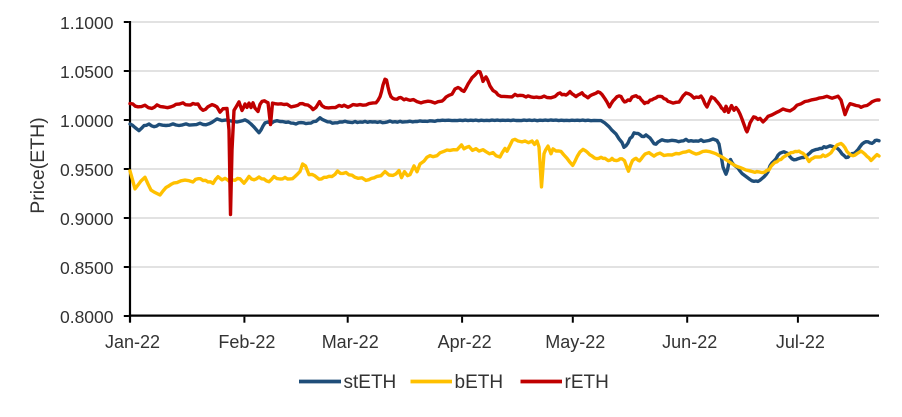 This screenshot has width=902, height=417. Describe the element at coordinates (87, 72) in the screenshot. I see `svg-text: 1.0500` at that location.